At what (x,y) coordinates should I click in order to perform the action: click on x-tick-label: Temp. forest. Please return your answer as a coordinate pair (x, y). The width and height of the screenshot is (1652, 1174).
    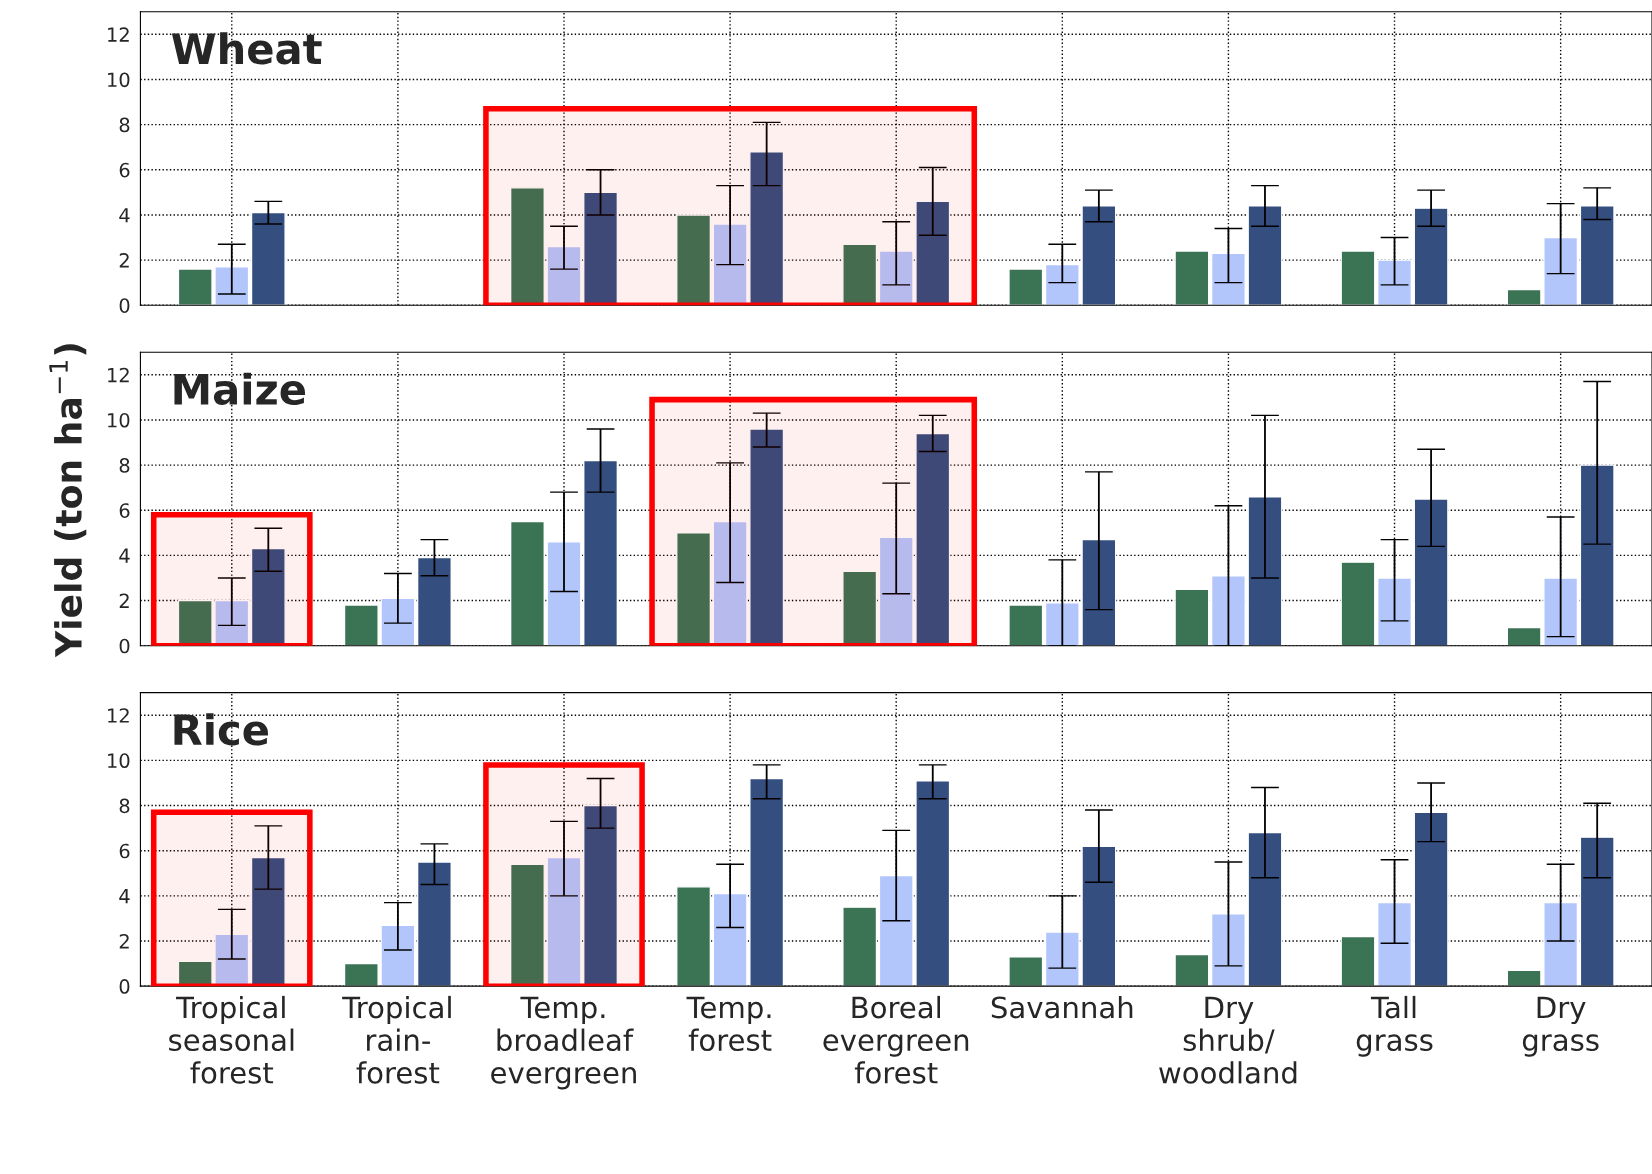
    Looking at the image, I should click on (729, 1024).